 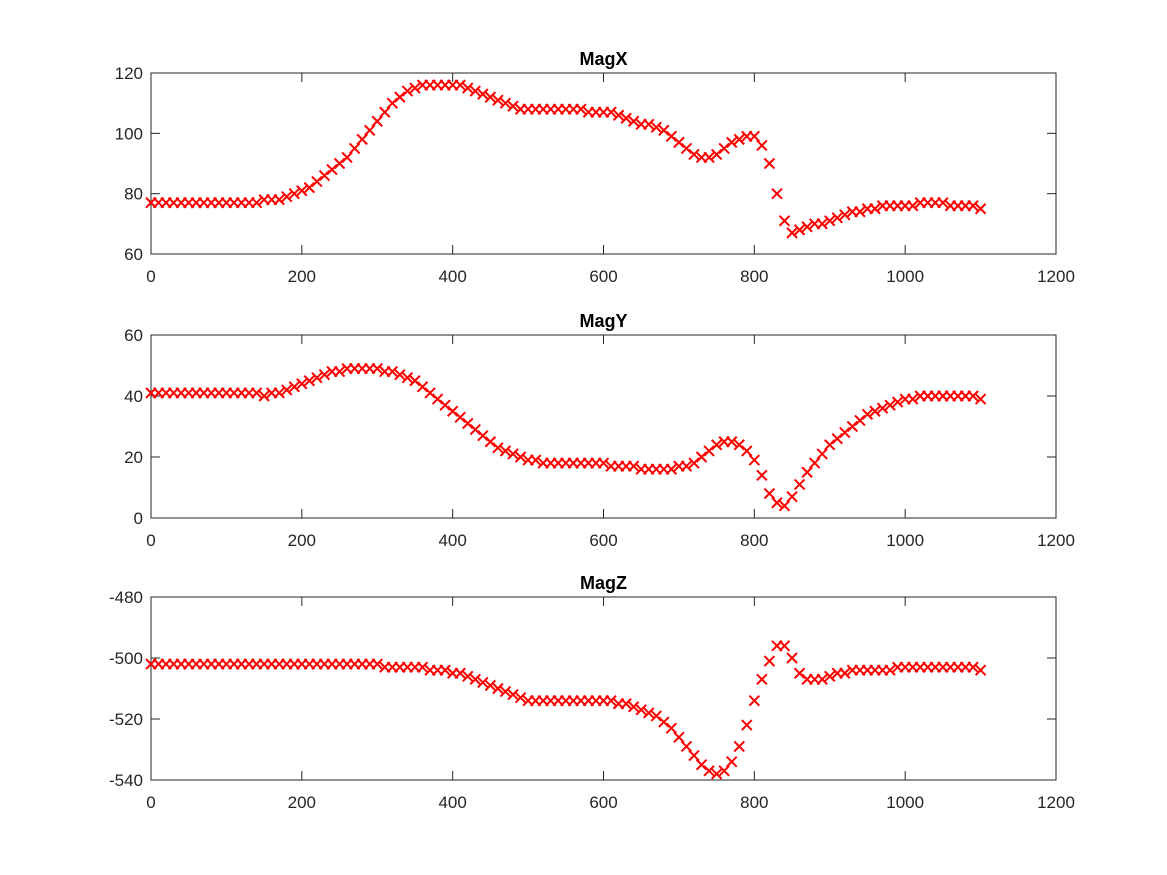 I want to click on x-tick-label: 400, so click(x=452, y=276).